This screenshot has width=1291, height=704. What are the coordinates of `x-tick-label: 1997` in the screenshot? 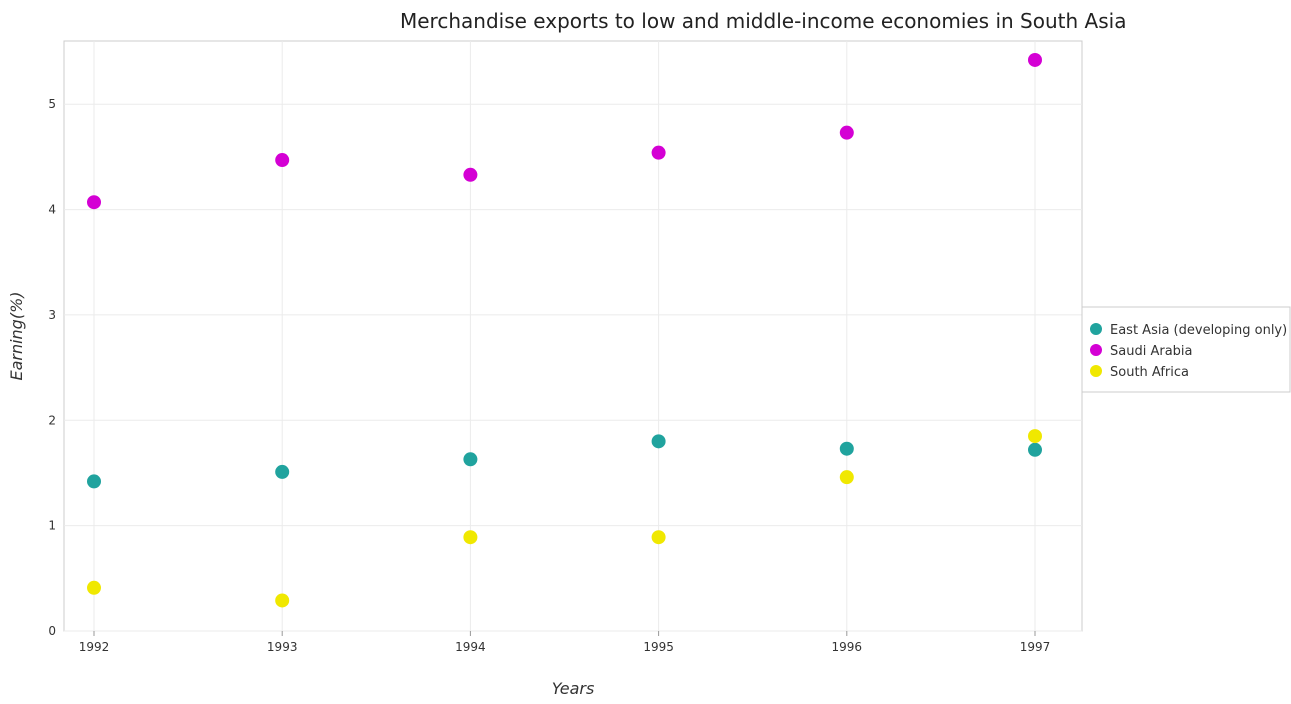 It's located at (1035, 647).